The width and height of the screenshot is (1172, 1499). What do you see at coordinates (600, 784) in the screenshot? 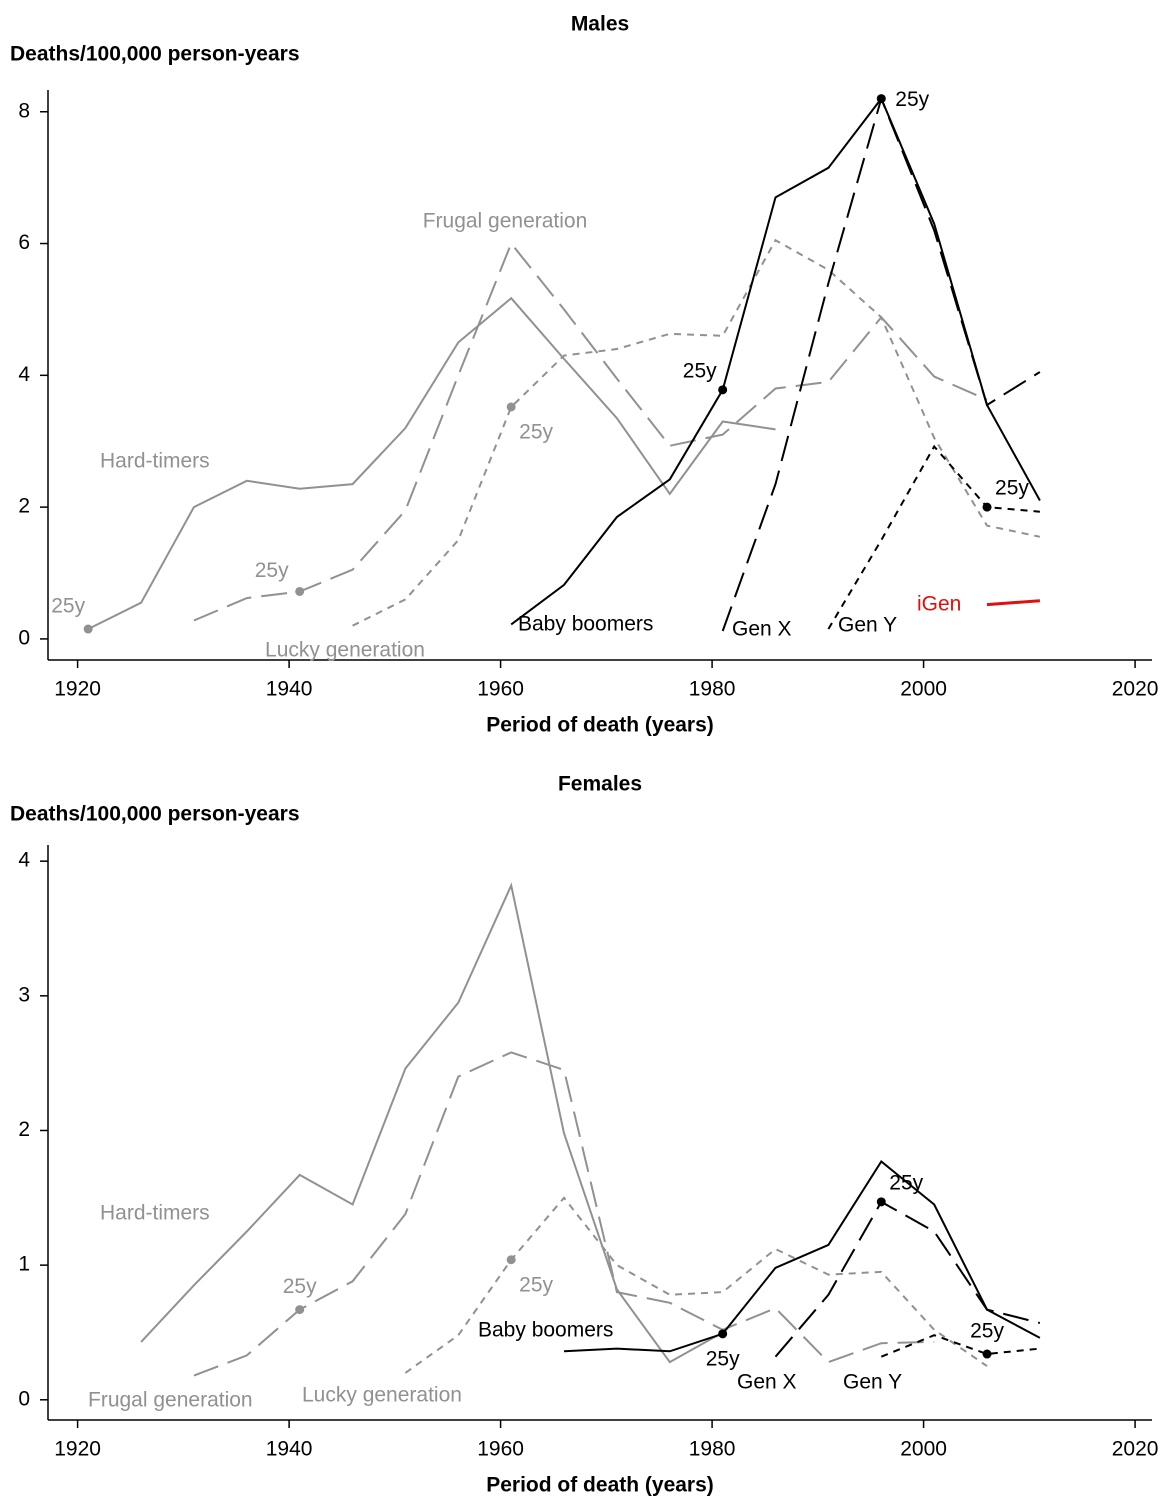
I see `chart-title: Females` at bounding box center [600, 784].